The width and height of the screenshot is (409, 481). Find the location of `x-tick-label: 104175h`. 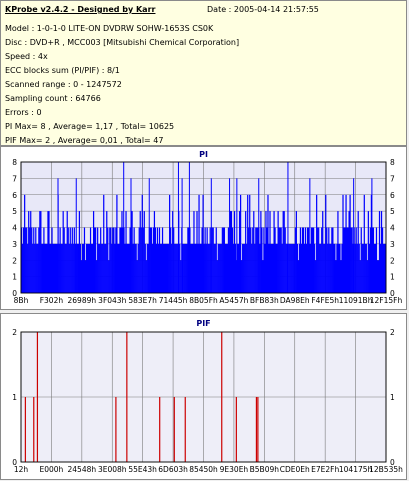

x-tick-label: 104175h is located at coordinates (356, 469).